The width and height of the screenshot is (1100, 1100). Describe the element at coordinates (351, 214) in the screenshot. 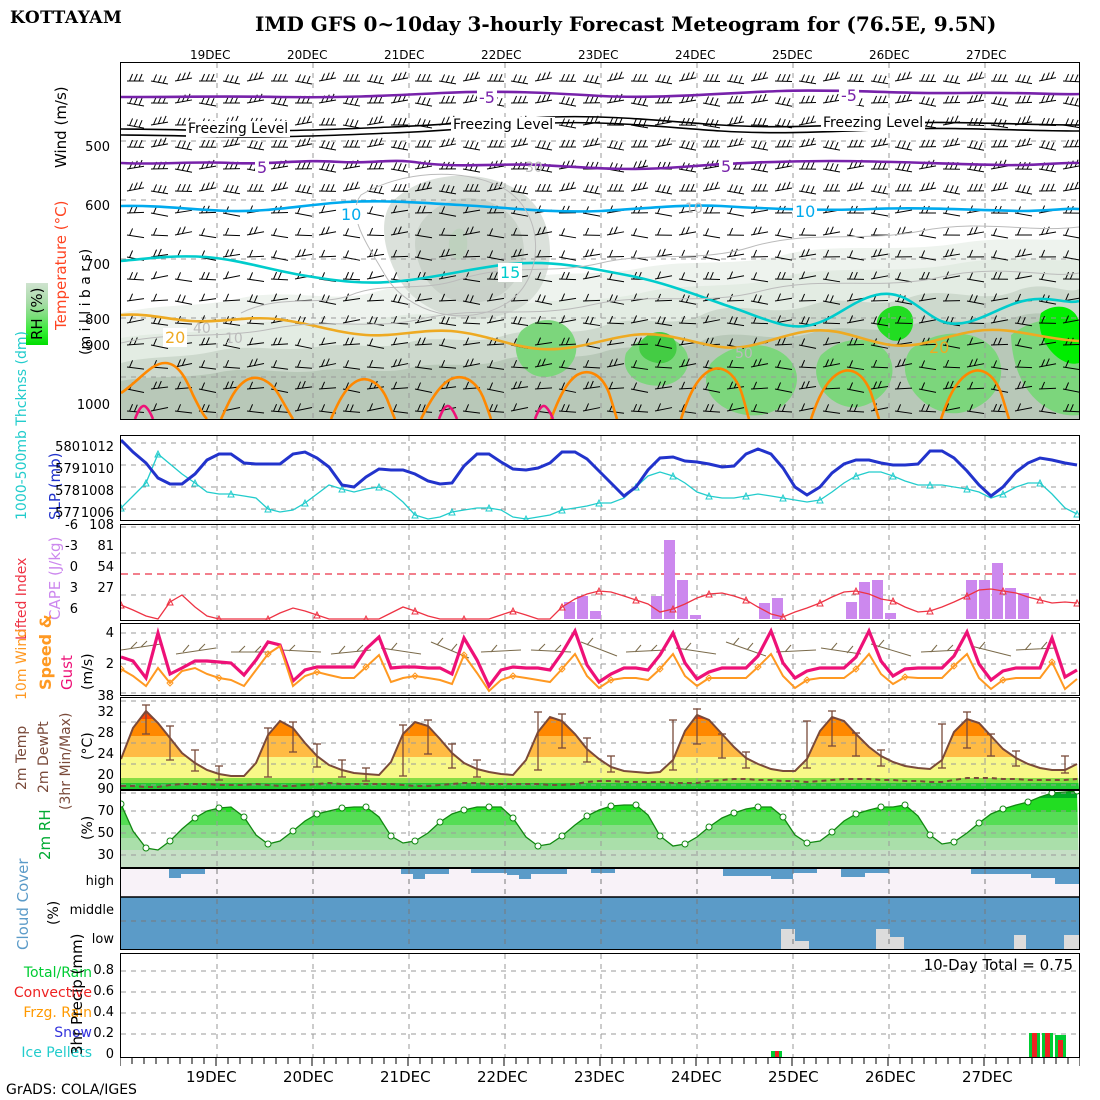

I see `contour-label-10-a: 10` at that location.